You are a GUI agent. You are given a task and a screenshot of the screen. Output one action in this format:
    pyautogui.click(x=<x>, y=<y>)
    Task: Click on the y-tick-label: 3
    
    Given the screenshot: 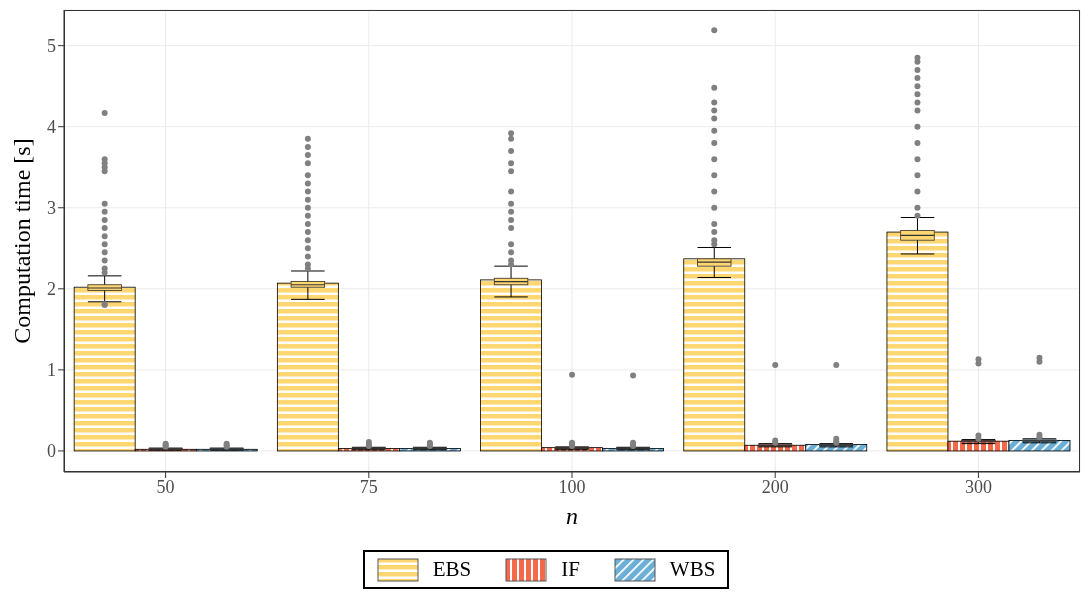 What is the action you would take?
    pyautogui.click(x=51, y=208)
    